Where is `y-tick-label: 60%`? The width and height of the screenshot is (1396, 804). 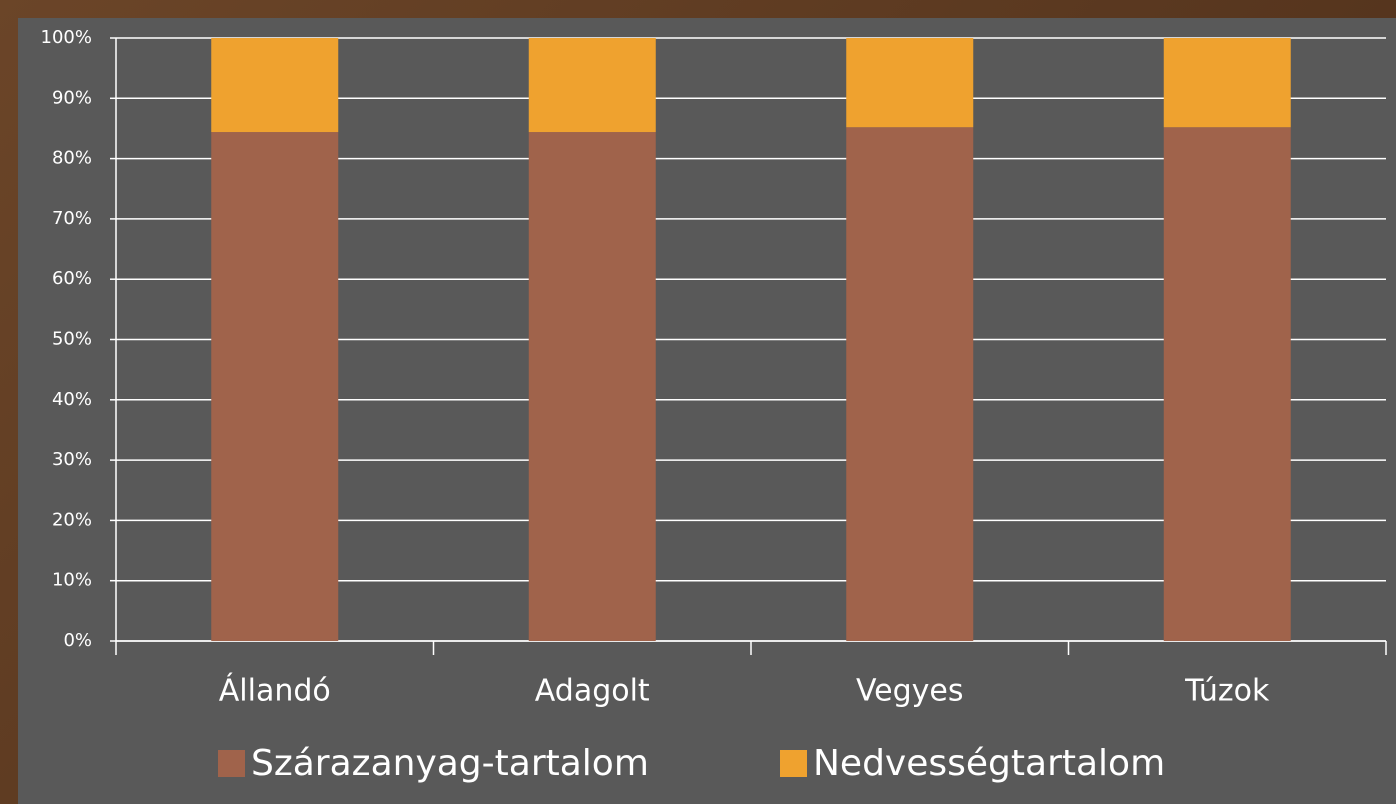 y-tick-label: 60% is located at coordinates (72, 278).